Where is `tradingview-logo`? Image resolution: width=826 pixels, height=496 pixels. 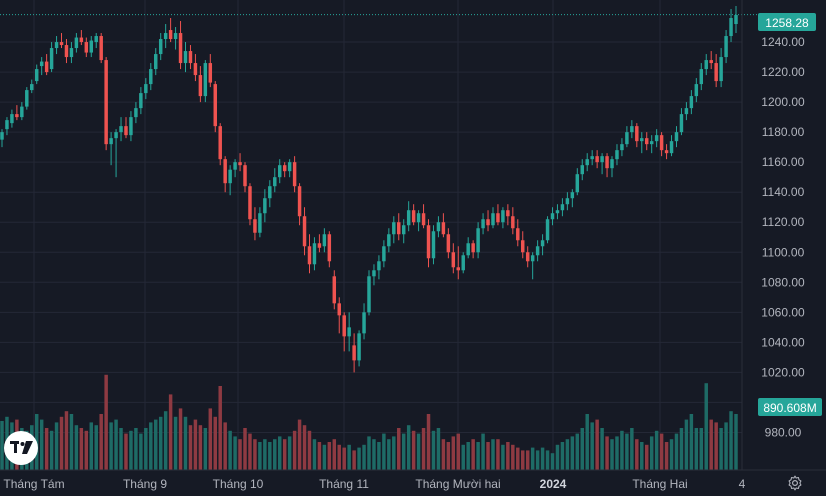
tradingview-logo is located at coordinates (21, 448).